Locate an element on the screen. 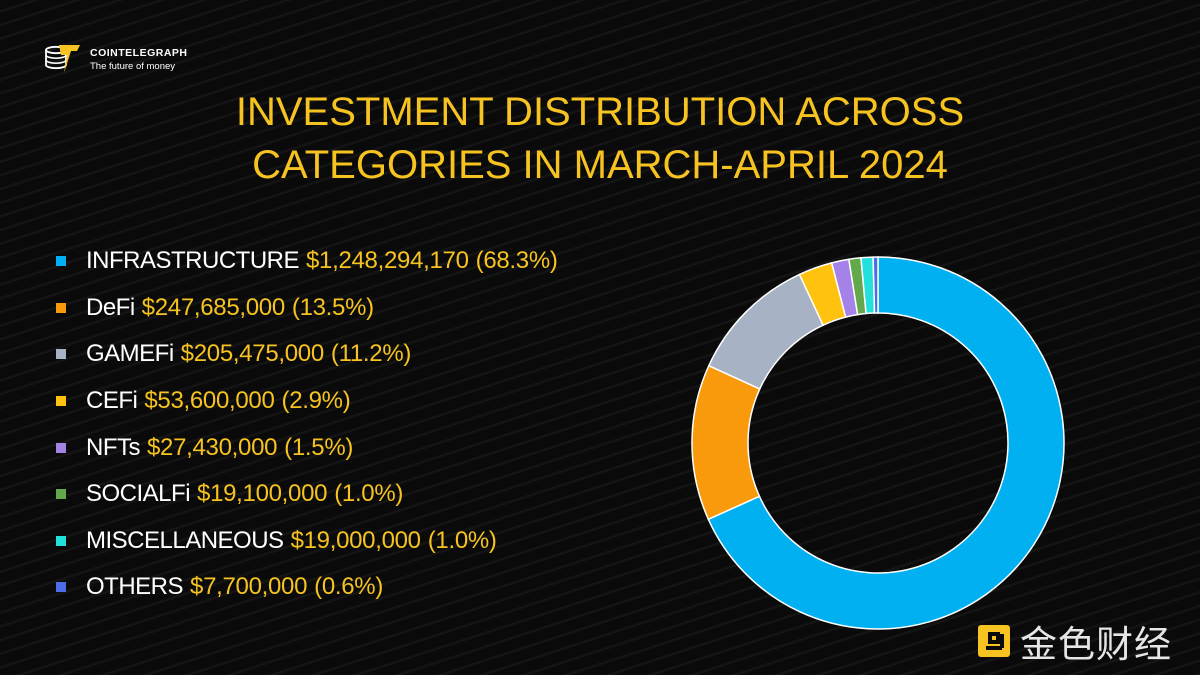 This screenshot has height=675, width=1200. legend-label: INFRASTRUCTURE is located at coordinates (193, 261).